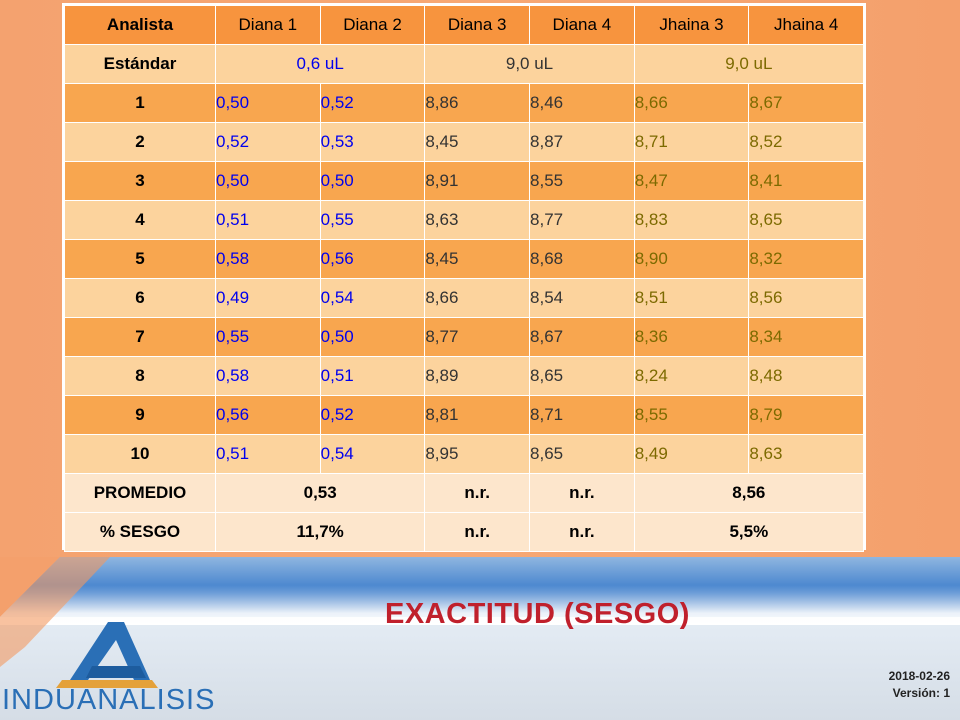 The height and width of the screenshot is (720, 960). Describe the element at coordinates (477, 376) in the screenshot. I see `table-cell: 8,89` at that location.